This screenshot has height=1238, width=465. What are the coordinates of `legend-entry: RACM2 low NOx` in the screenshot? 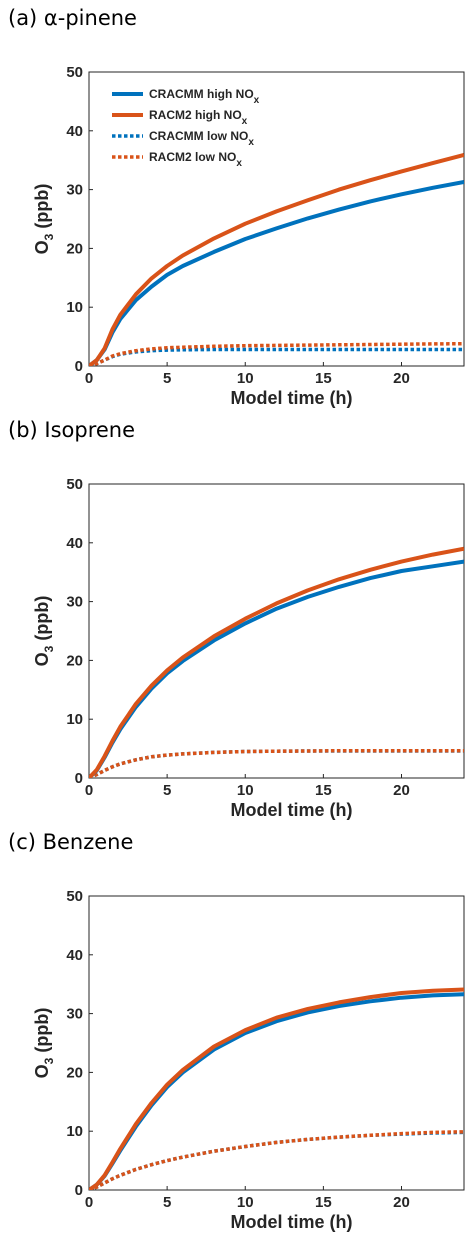 It's located at (195, 159).